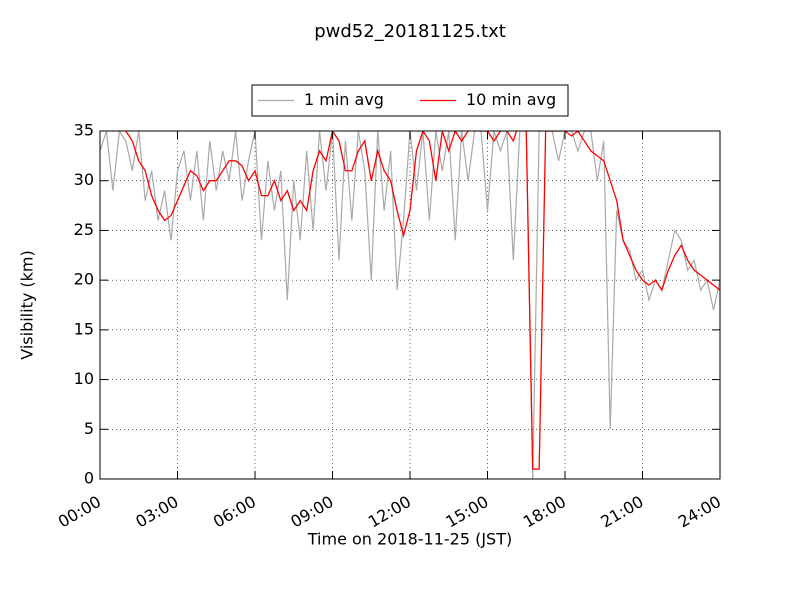 This screenshot has height=600, width=800. What do you see at coordinates (27, 304) in the screenshot?
I see `y-axis-label: Visibility (km)` at bounding box center [27, 304].